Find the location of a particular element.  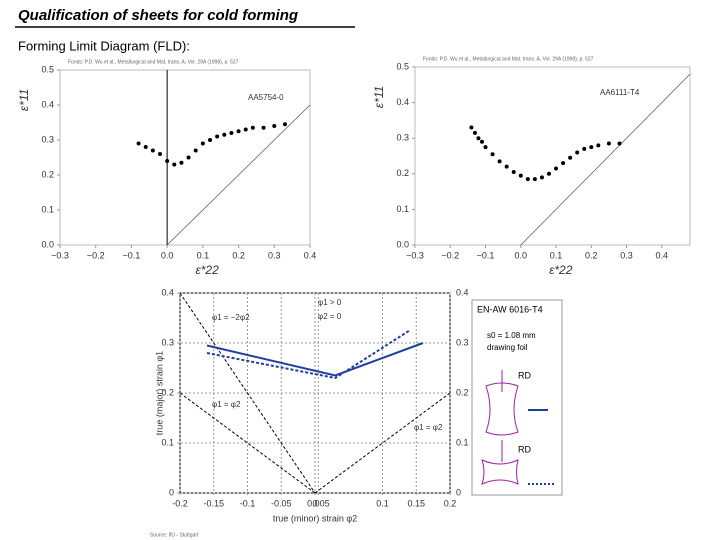

line-annotation: φ1 = −2φ2 is located at coordinates (231, 317).